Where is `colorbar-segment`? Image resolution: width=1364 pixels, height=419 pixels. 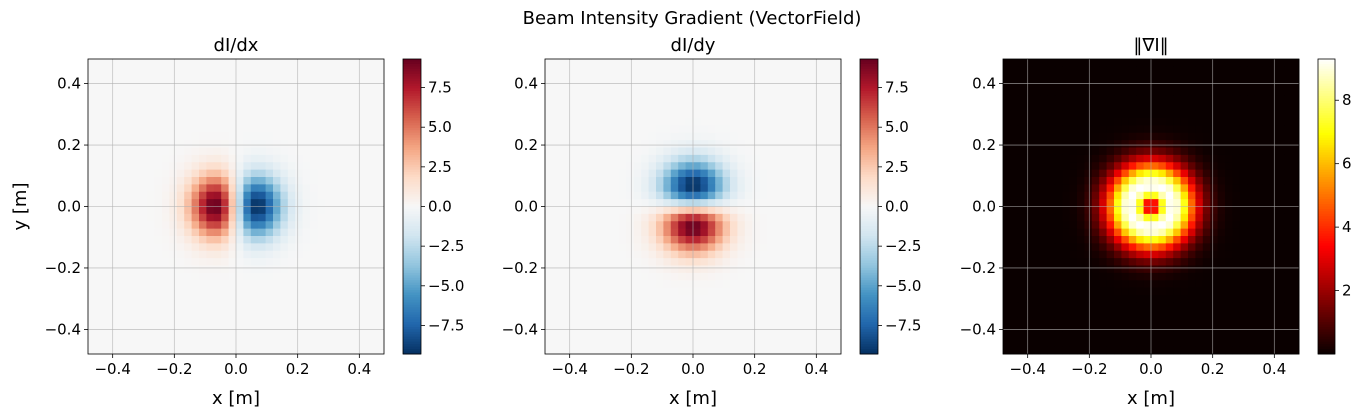 colorbar-segment is located at coordinates (869, 333).